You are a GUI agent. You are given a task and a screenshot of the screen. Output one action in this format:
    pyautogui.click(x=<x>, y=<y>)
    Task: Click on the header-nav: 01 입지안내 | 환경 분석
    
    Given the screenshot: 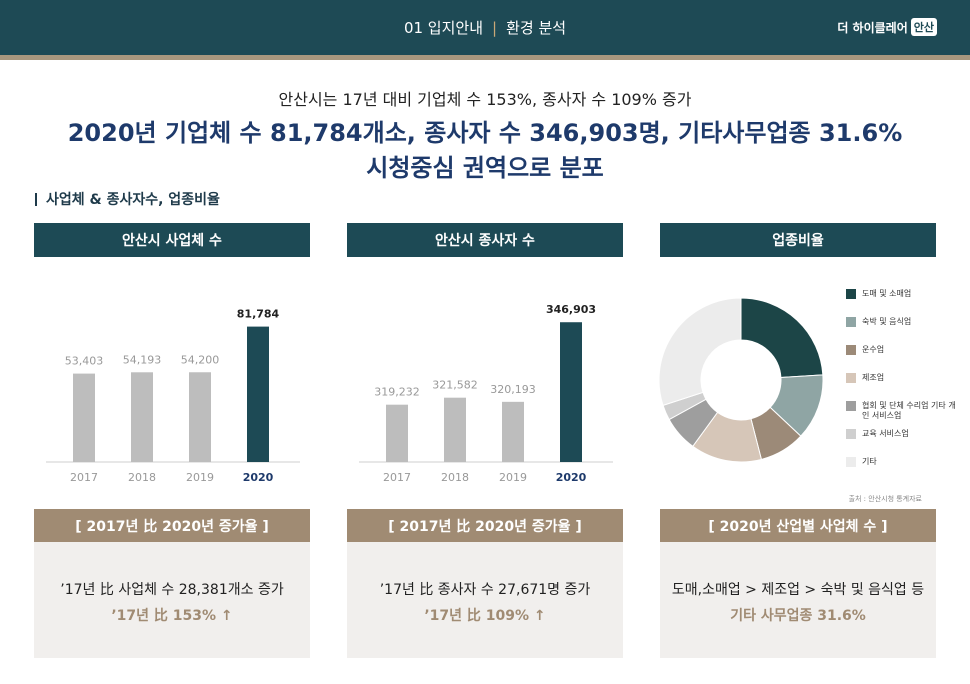 What is the action you would take?
    pyautogui.click(x=485, y=27)
    